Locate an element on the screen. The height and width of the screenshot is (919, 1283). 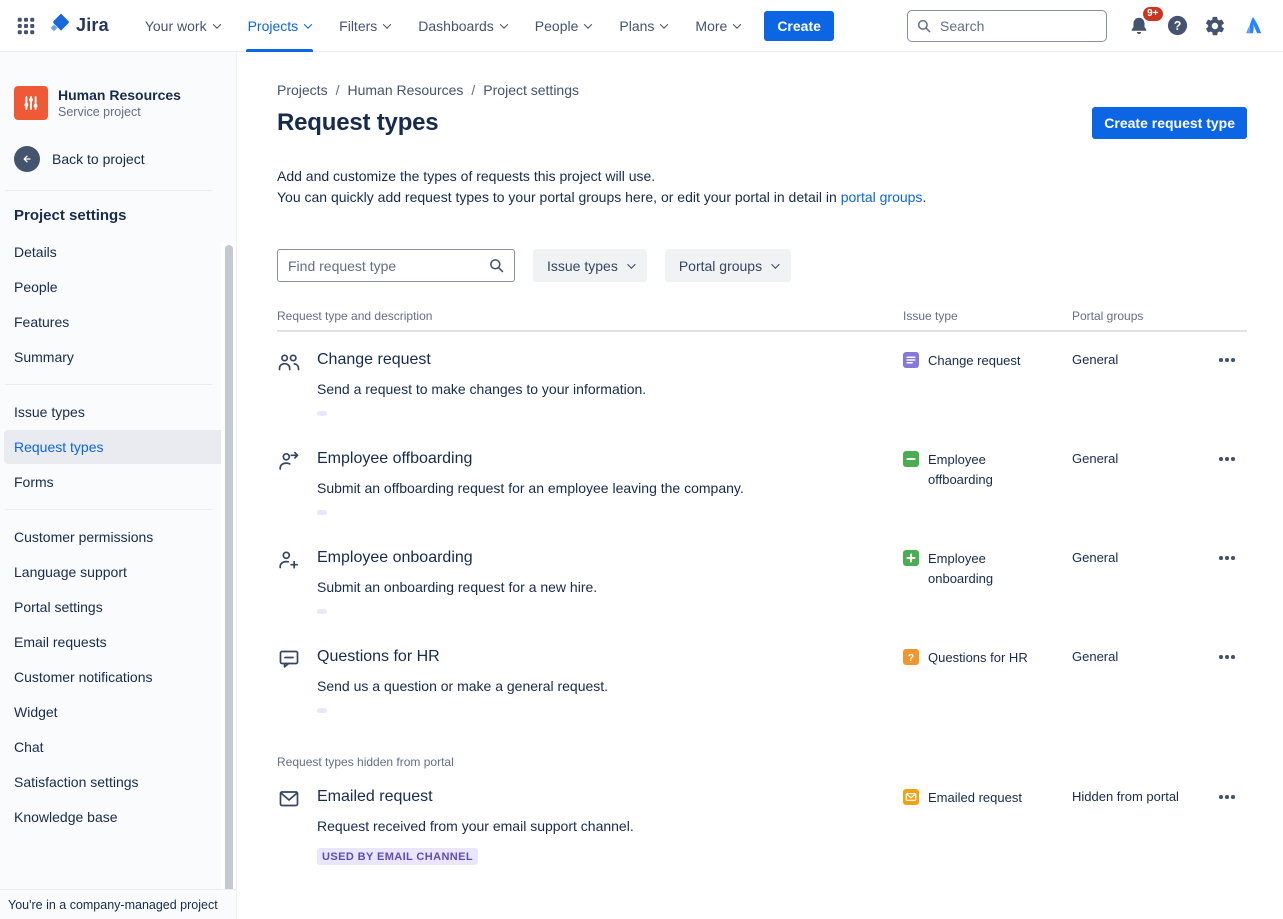
find-request-type-input is located at coordinates (396, 265).